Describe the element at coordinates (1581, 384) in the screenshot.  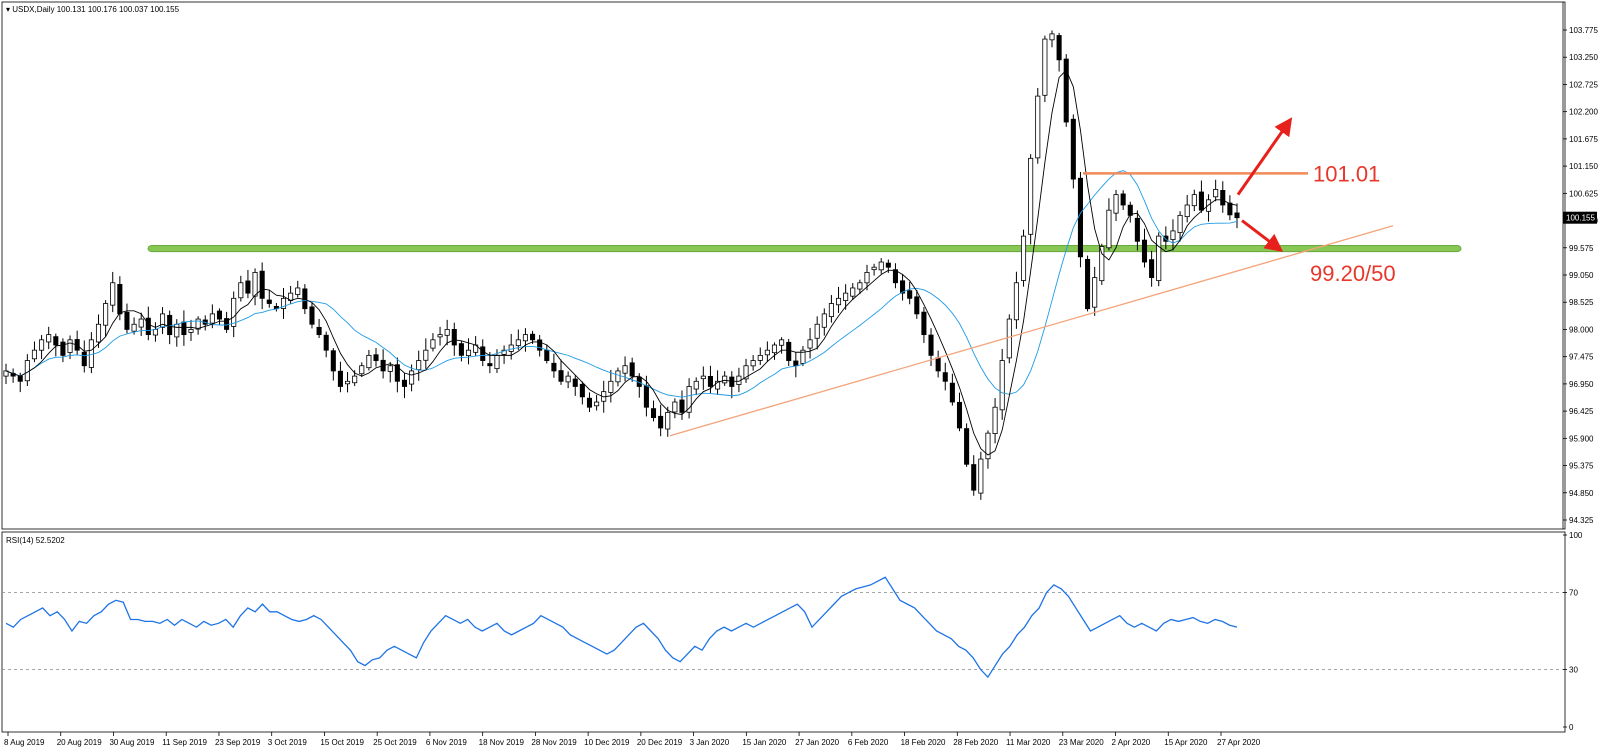
I see `price-tick-label: 96.950` at that location.